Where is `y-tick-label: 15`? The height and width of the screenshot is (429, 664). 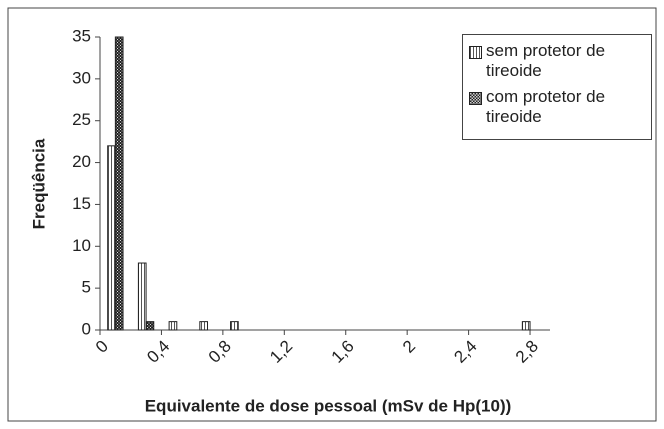 y-tick-label: 15 is located at coordinates (81, 203).